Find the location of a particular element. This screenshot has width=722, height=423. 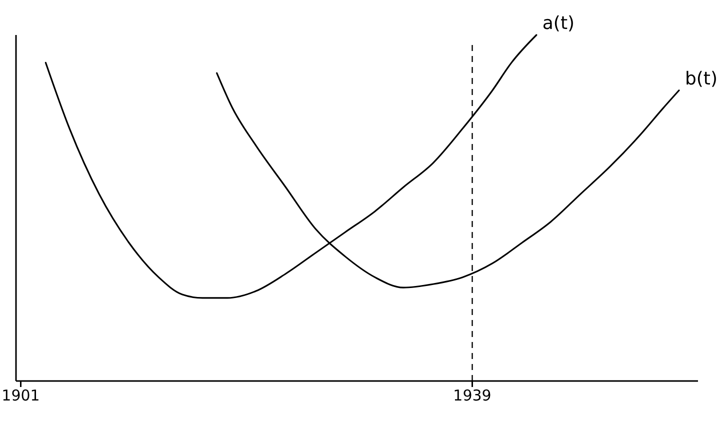

series-label: b(t) is located at coordinates (701, 79).